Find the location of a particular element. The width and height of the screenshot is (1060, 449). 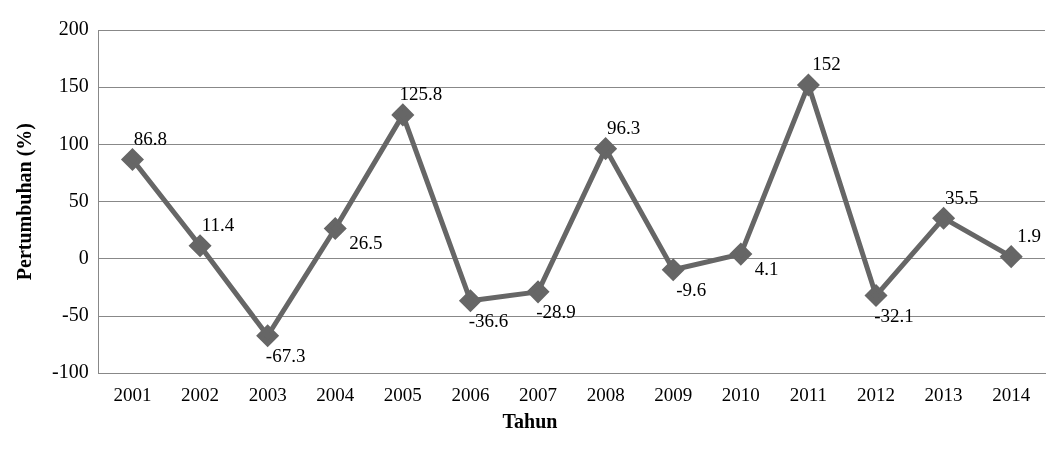

x-tick-label: 2014 is located at coordinates (1011, 394).